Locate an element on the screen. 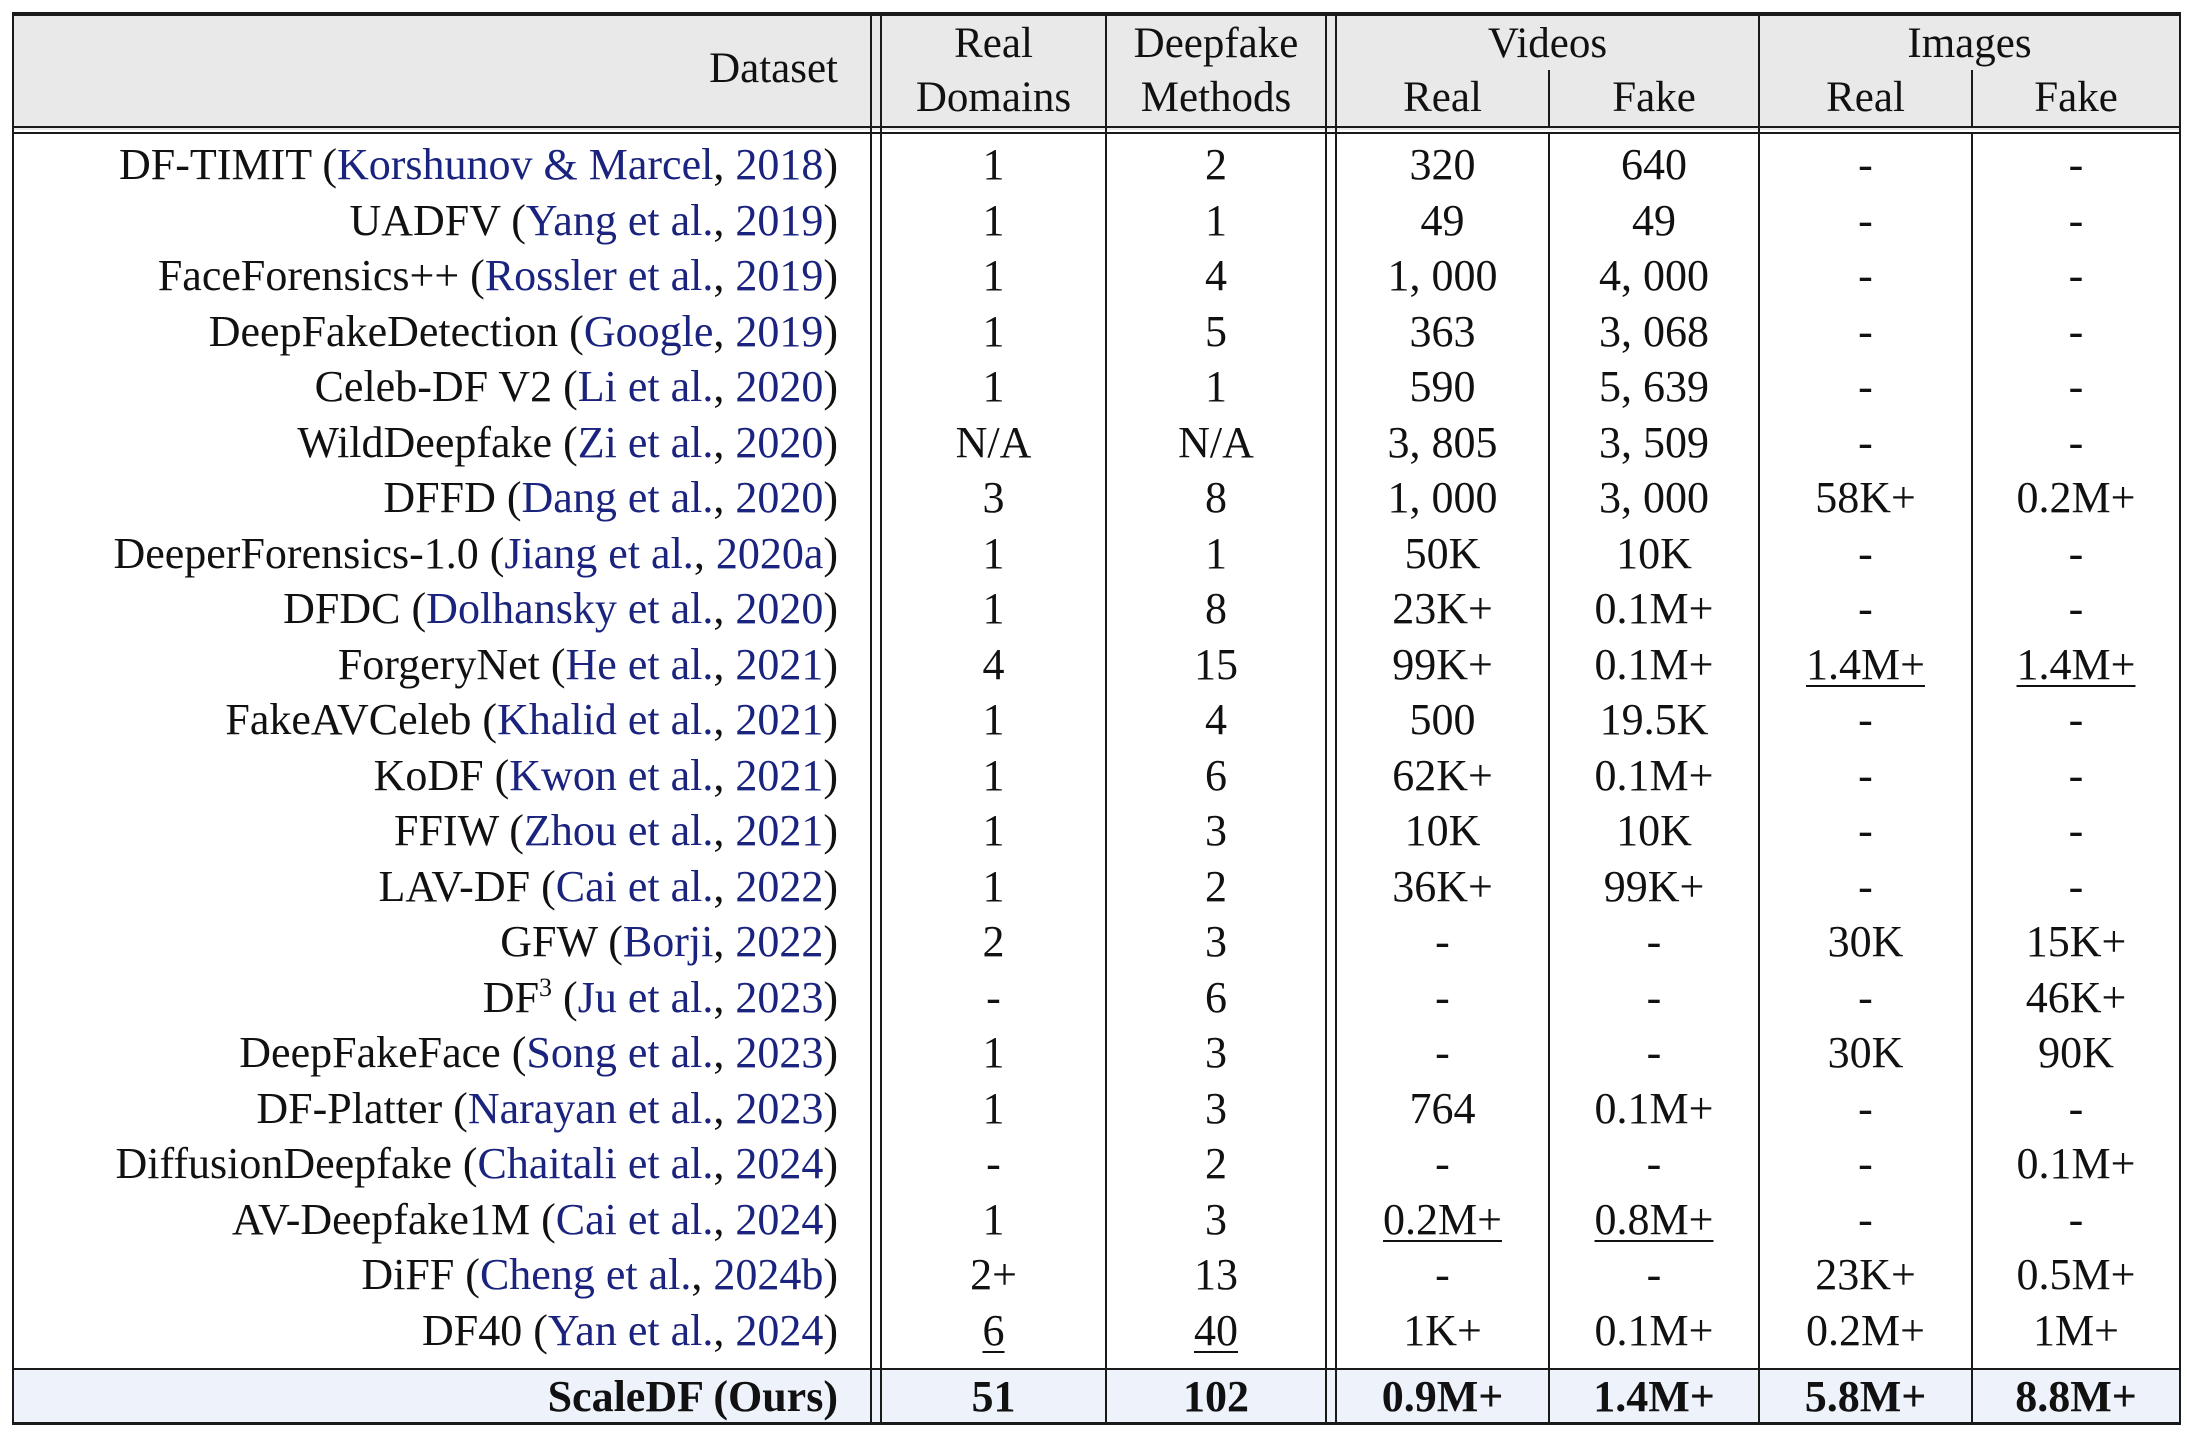  citation-link: Borji is located at coordinates (668, 941).